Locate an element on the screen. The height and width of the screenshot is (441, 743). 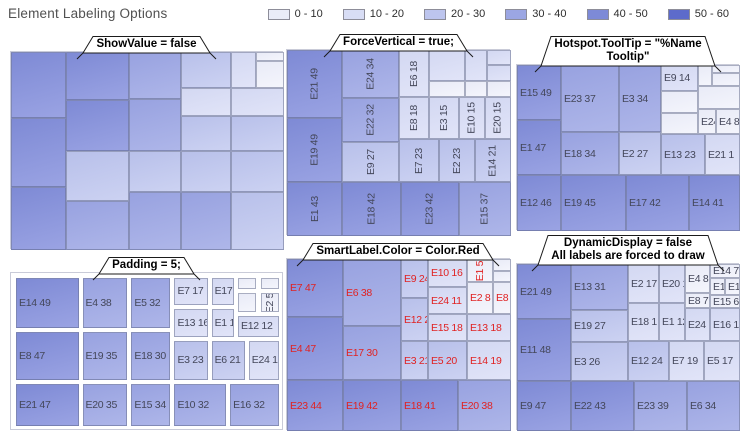
treemap-cell: E24 11 is located at coordinates (447, 300).